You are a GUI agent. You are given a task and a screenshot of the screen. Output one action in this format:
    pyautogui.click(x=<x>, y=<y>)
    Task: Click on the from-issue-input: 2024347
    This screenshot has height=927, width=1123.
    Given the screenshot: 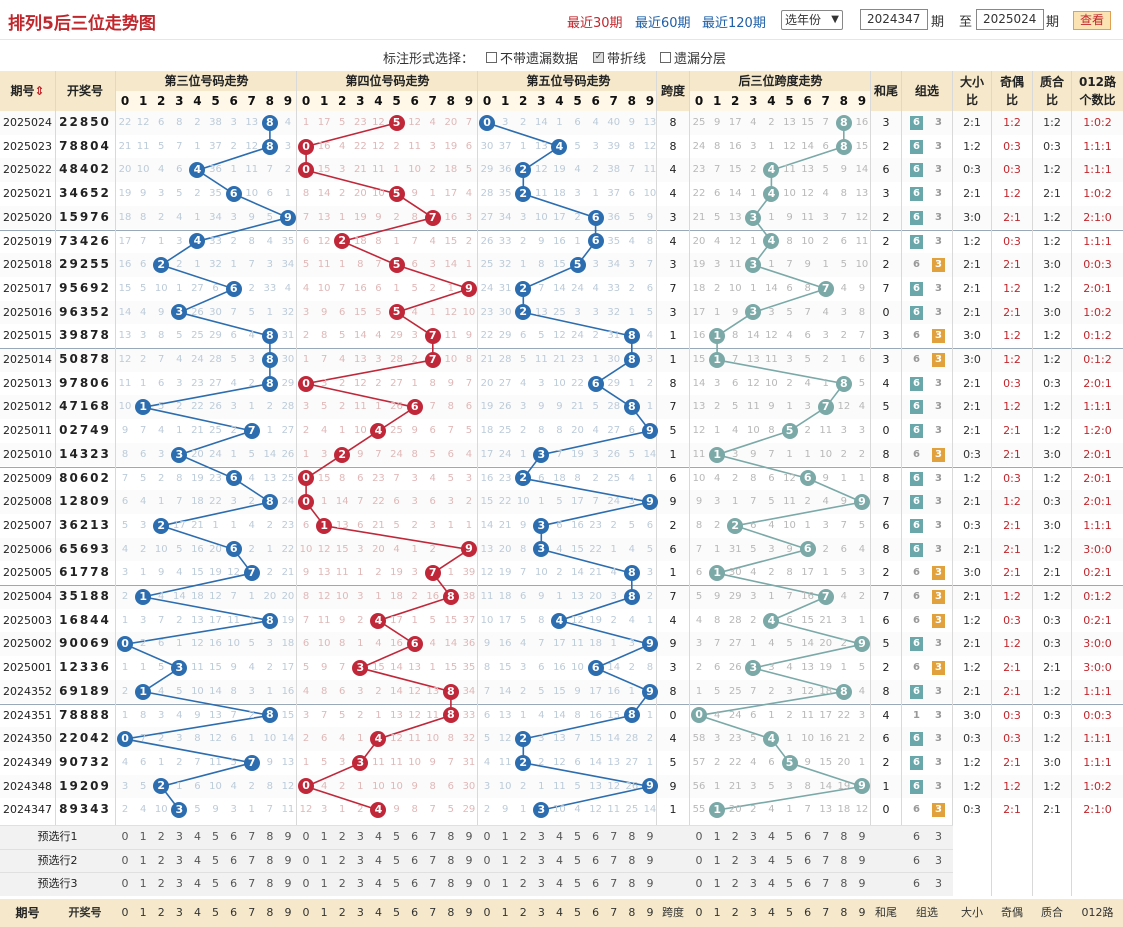 What is the action you would take?
    pyautogui.click(x=894, y=19)
    